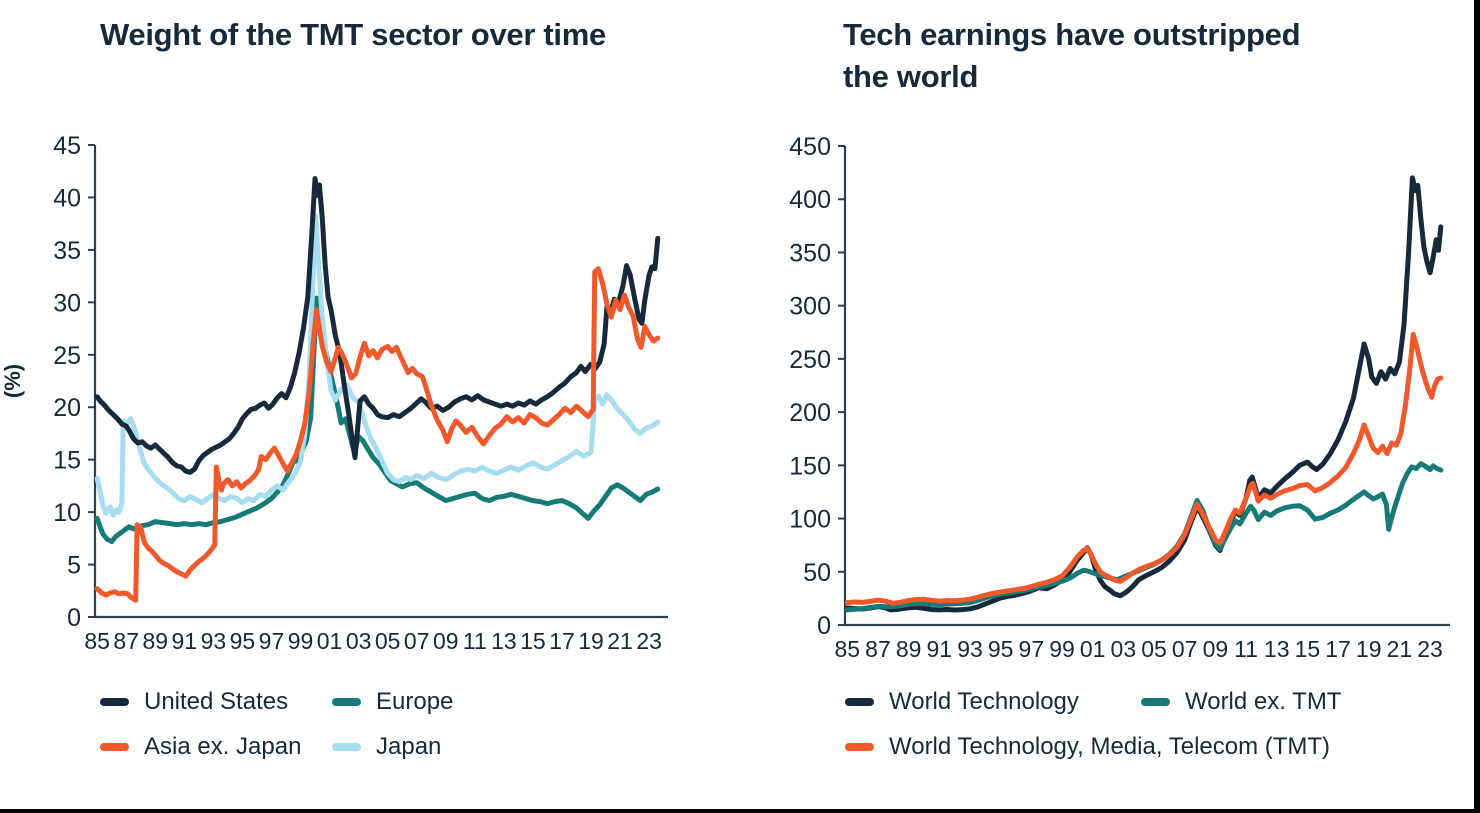 This screenshot has height=813, width=1480. Describe the element at coordinates (810, 147) in the screenshot. I see `y-tick-label: 450` at that location.